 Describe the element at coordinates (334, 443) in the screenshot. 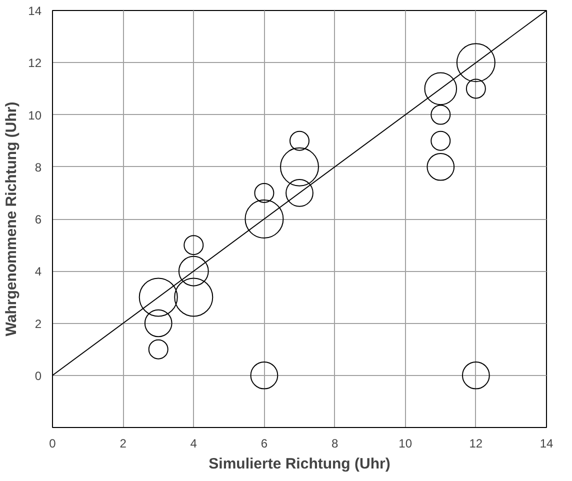

I see `x-tick-label: 8` at that location.